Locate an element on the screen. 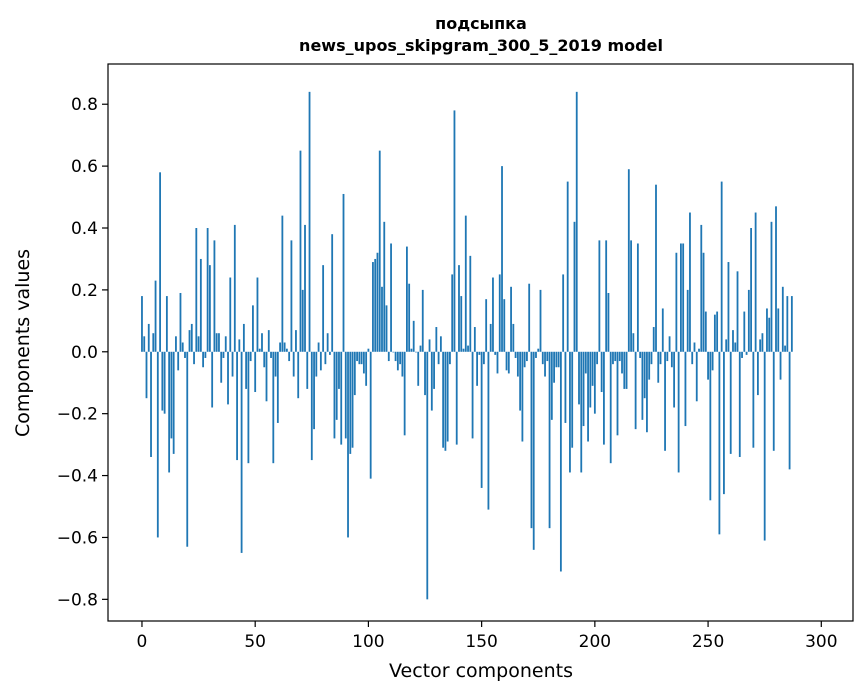 Image resolution: width=867 pixels, height=696 pixels. y-tick-label: −0.4 is located at coordinates (77, 477).